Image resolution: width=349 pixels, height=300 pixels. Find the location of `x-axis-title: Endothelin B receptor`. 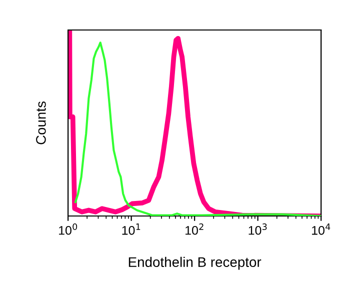

x-axis-title: Endothelin B receptor is located at coordinates (195, 263).